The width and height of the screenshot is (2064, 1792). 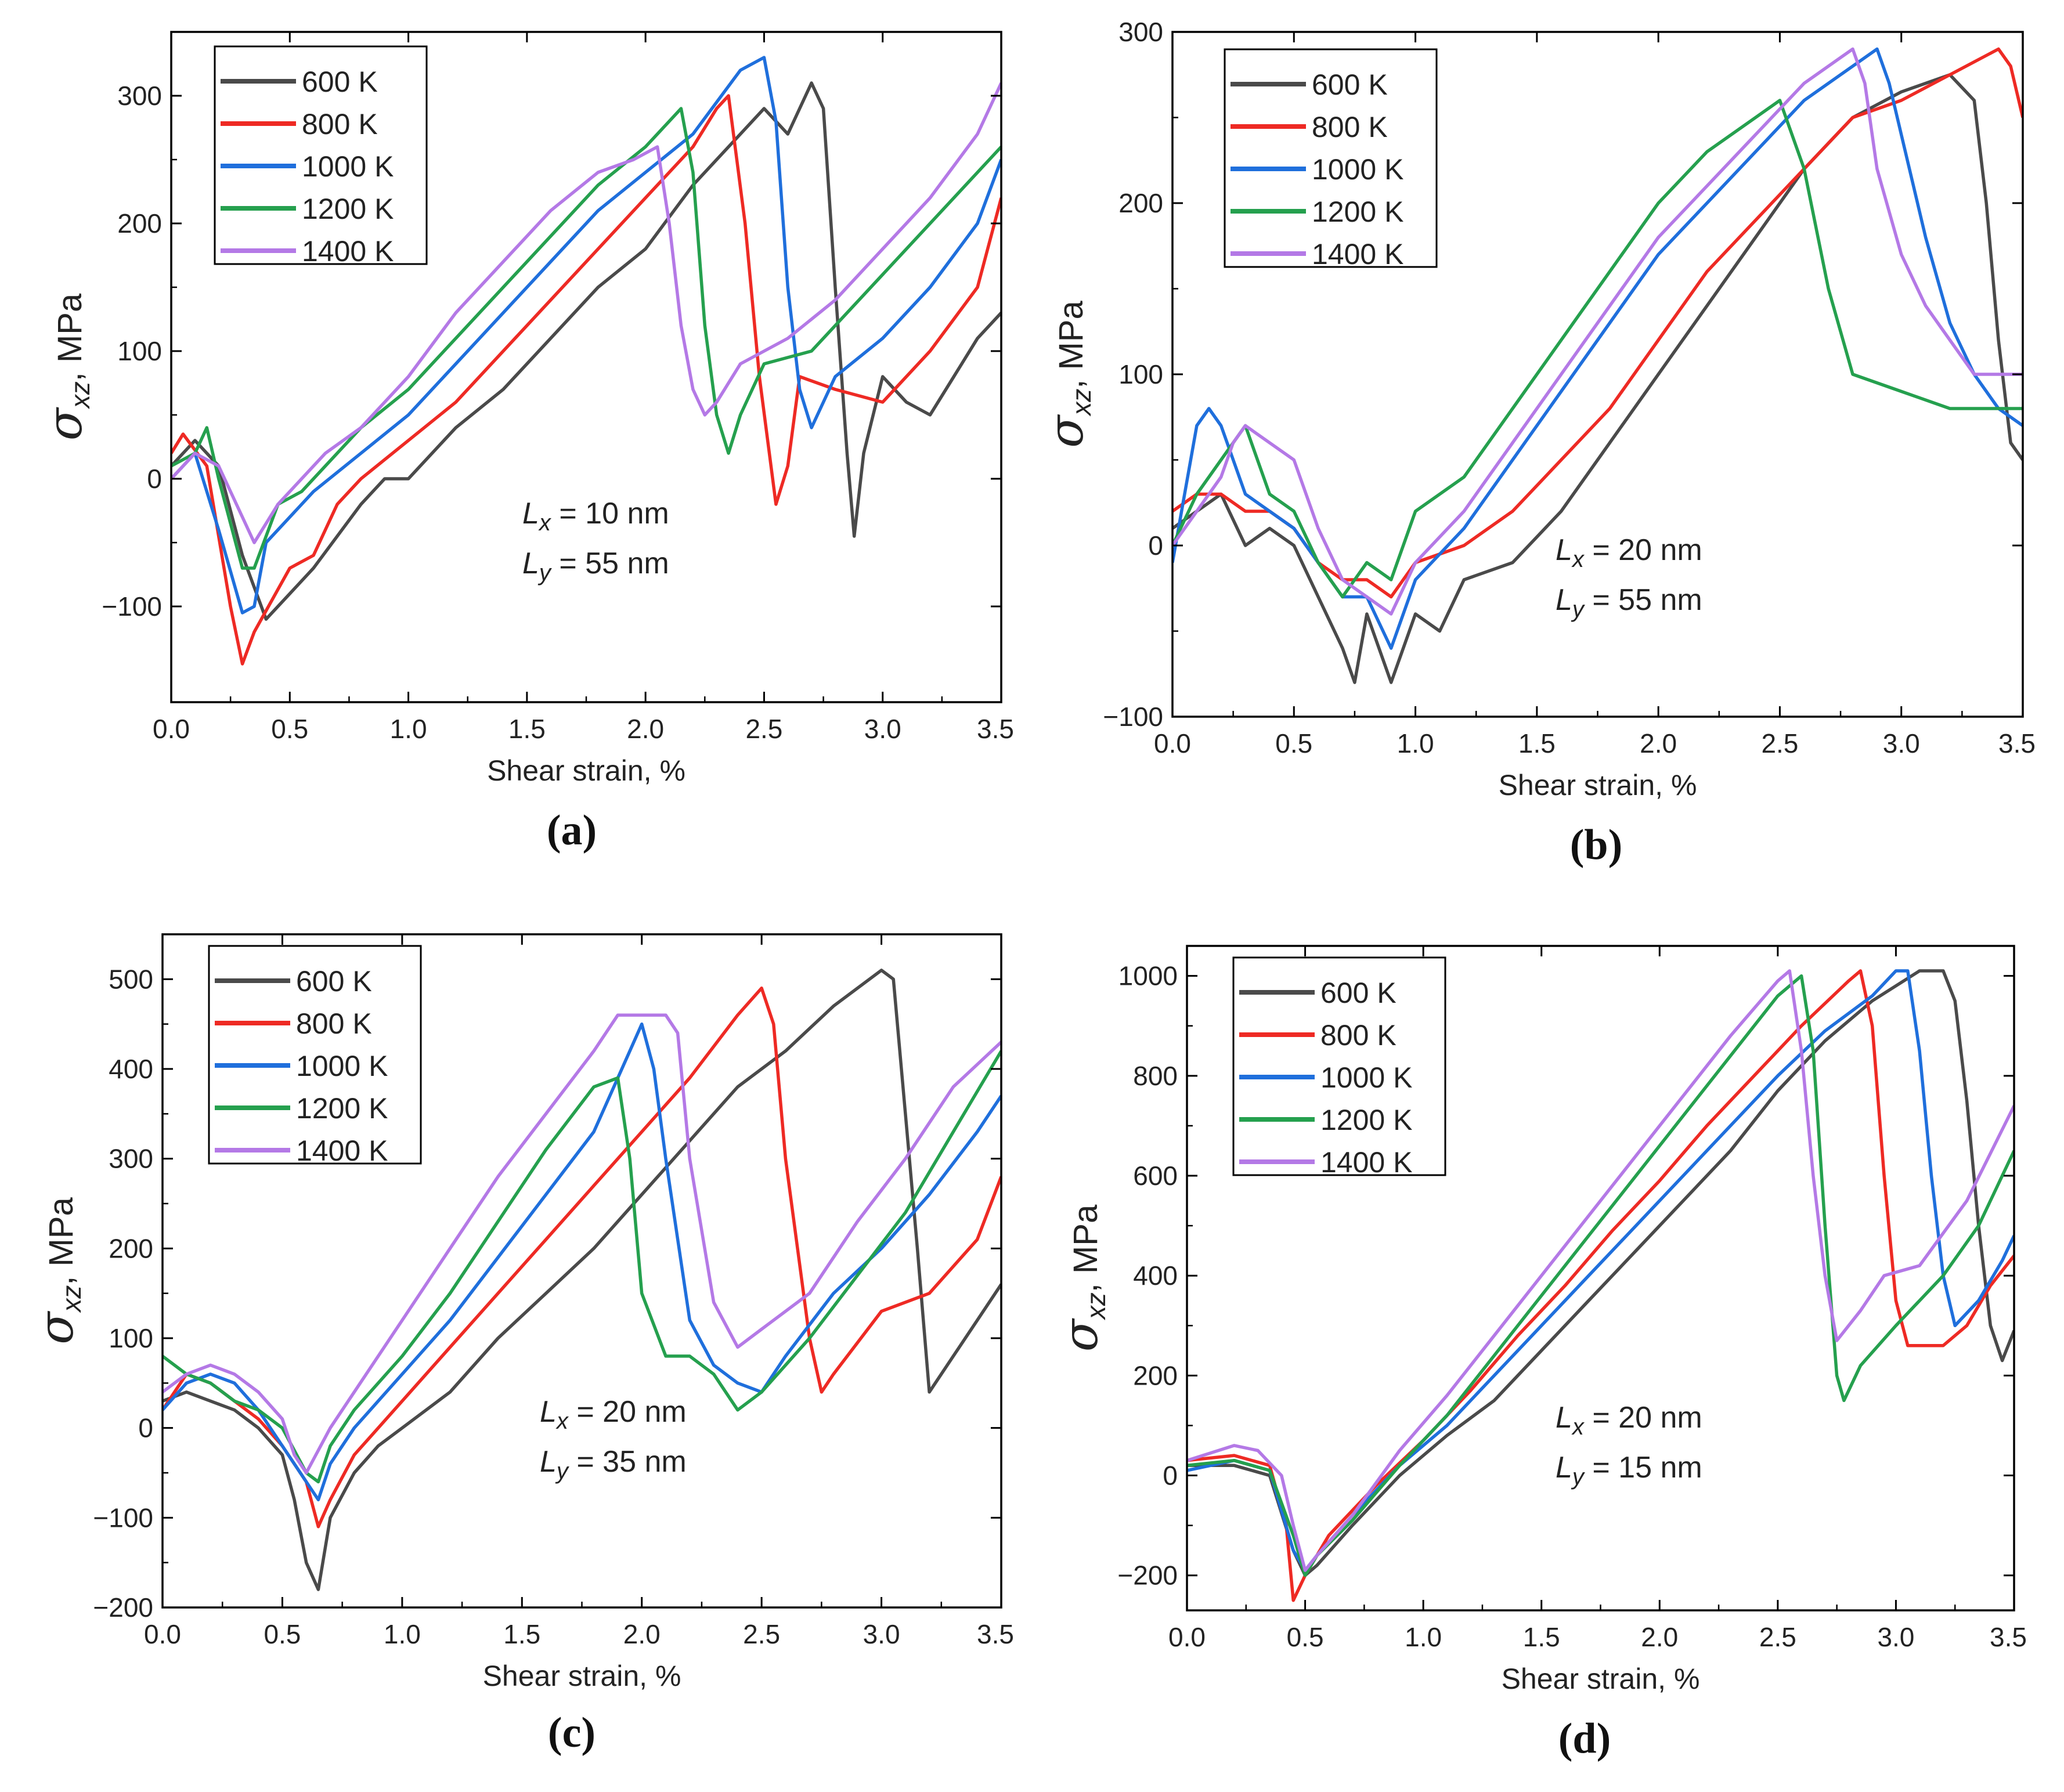 I want to click on y-tick-label: −200, so click(x=123, y=1607).